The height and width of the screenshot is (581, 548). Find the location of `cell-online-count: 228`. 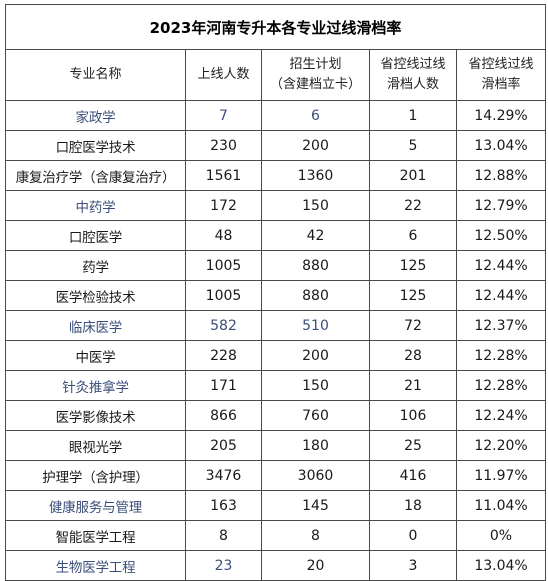

cell-online-count: 228 is located at coordinates (223, 355).